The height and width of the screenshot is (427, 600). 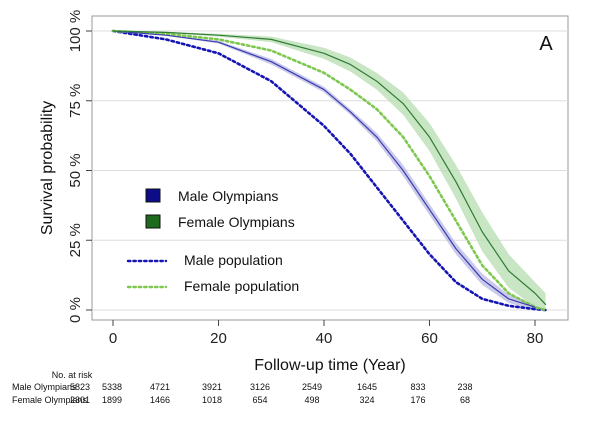 What do you see at coordinates (75, 240) in the screenshot?
I see `y-tick-label-1: 25 %` at bounding box center [75, 240].